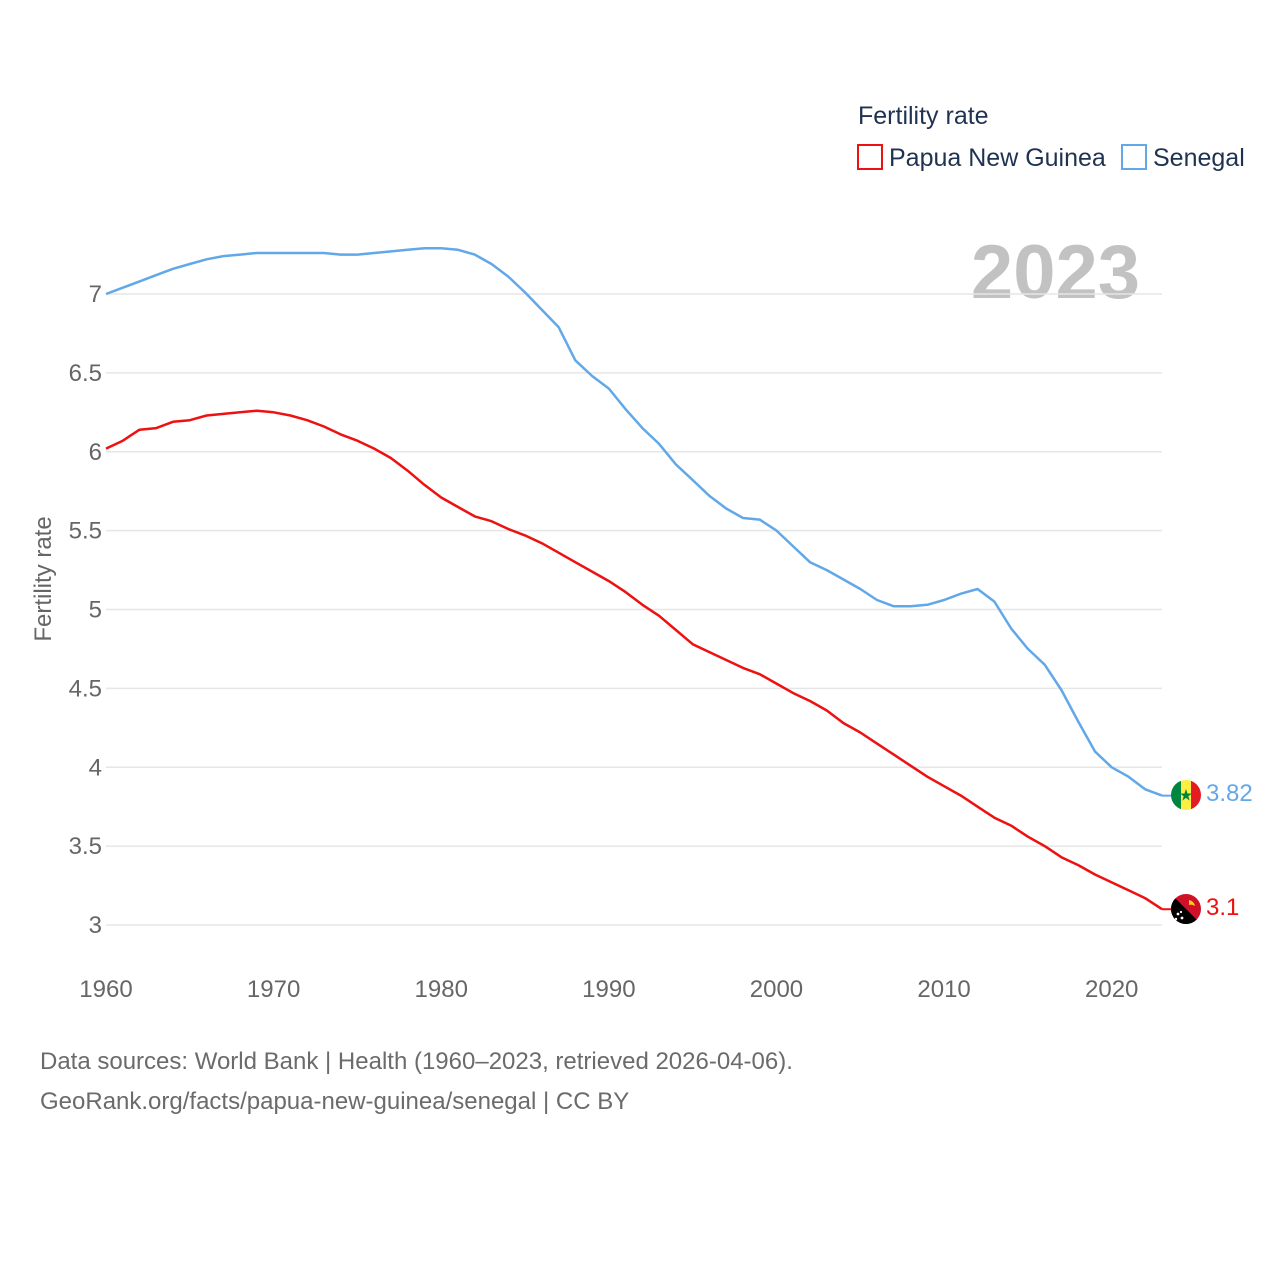 The image size is (1280, 1280). Describe the element at coordinates (1111, 989) in the screenshot. I see `x-tick-label: 2020` at that location.